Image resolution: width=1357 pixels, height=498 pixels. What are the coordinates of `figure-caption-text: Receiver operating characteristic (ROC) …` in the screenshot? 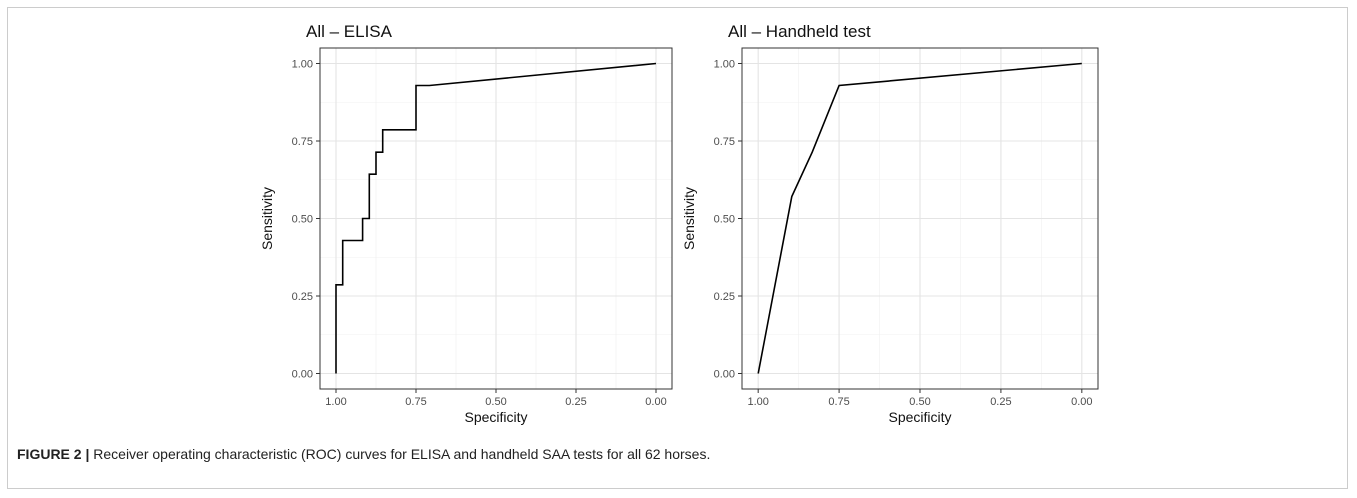 It's located at (402, 454).